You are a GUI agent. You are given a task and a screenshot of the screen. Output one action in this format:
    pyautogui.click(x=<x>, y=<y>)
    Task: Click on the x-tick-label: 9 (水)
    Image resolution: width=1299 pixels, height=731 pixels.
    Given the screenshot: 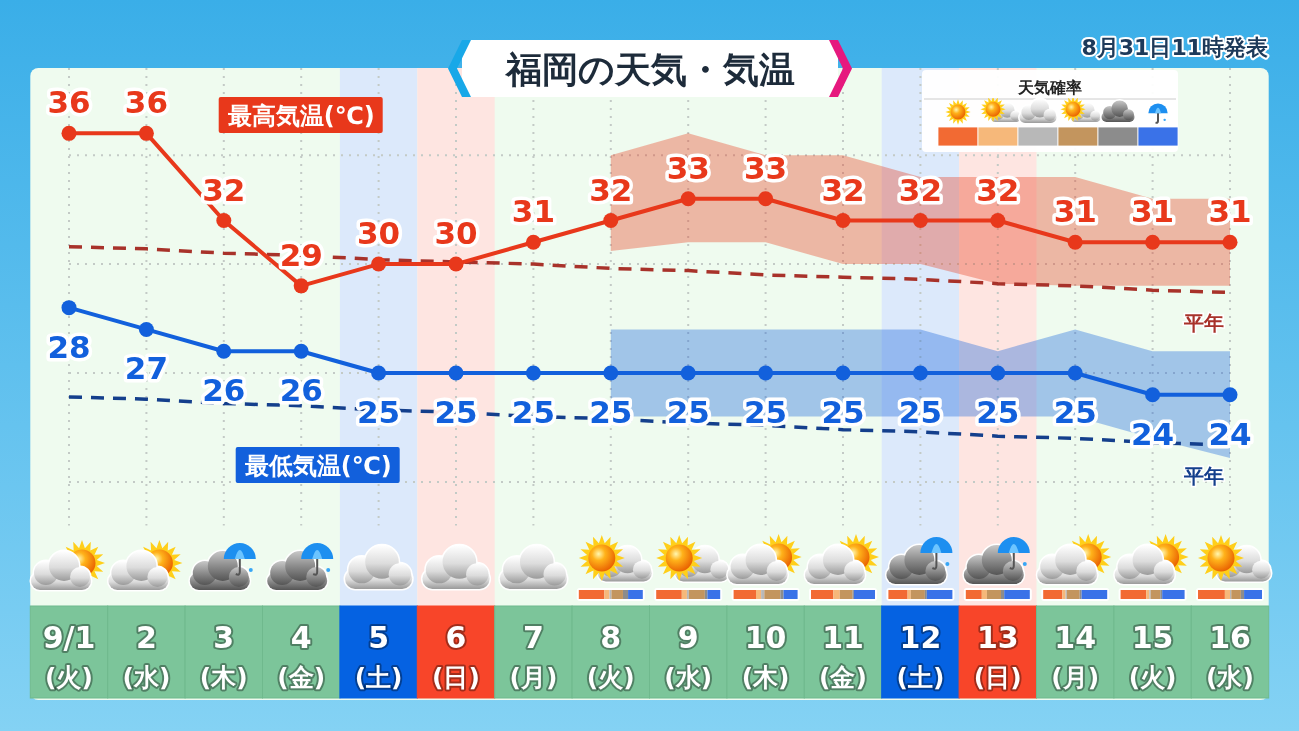 What is the action you would take?
    pyautogui.click(x=688, y=656)
    